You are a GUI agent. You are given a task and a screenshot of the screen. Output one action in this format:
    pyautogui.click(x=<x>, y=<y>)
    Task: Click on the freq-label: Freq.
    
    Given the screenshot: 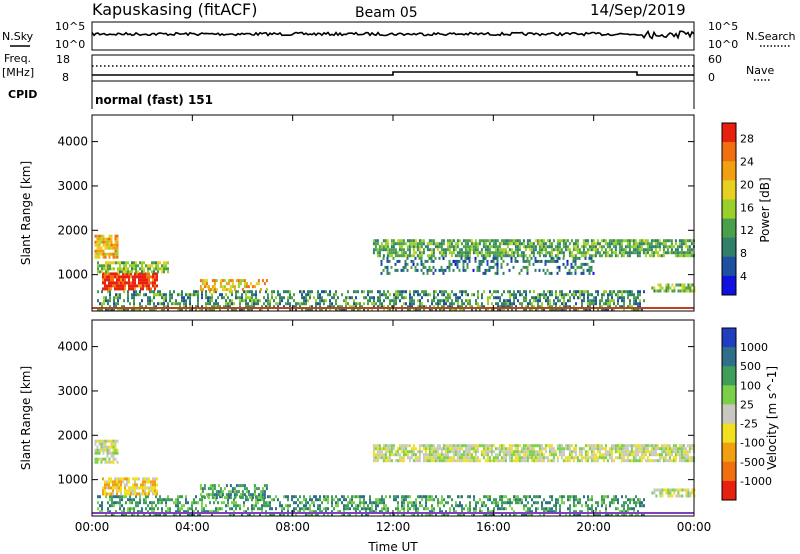 What is the action you would take?
    pyautogui.click(x=17, y=58)
    